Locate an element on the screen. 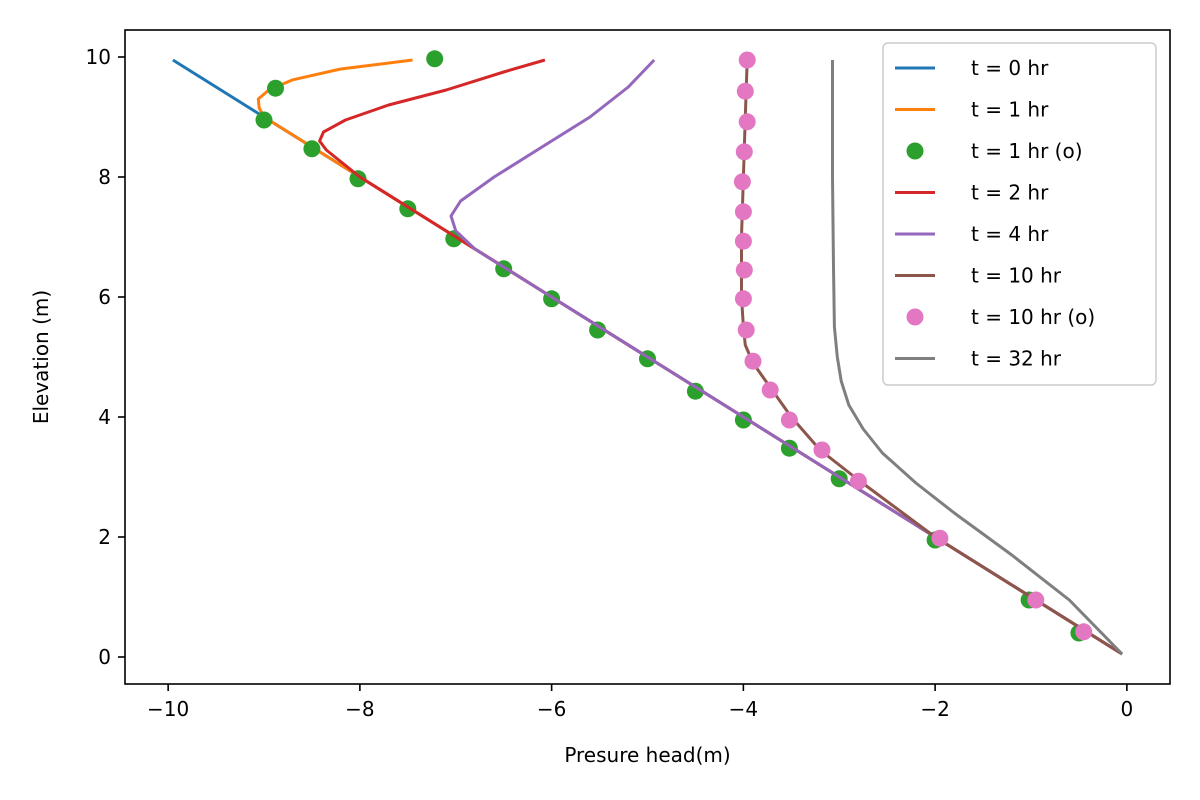  legend-item: t = 2 hr is located at coordinates (972, 193).